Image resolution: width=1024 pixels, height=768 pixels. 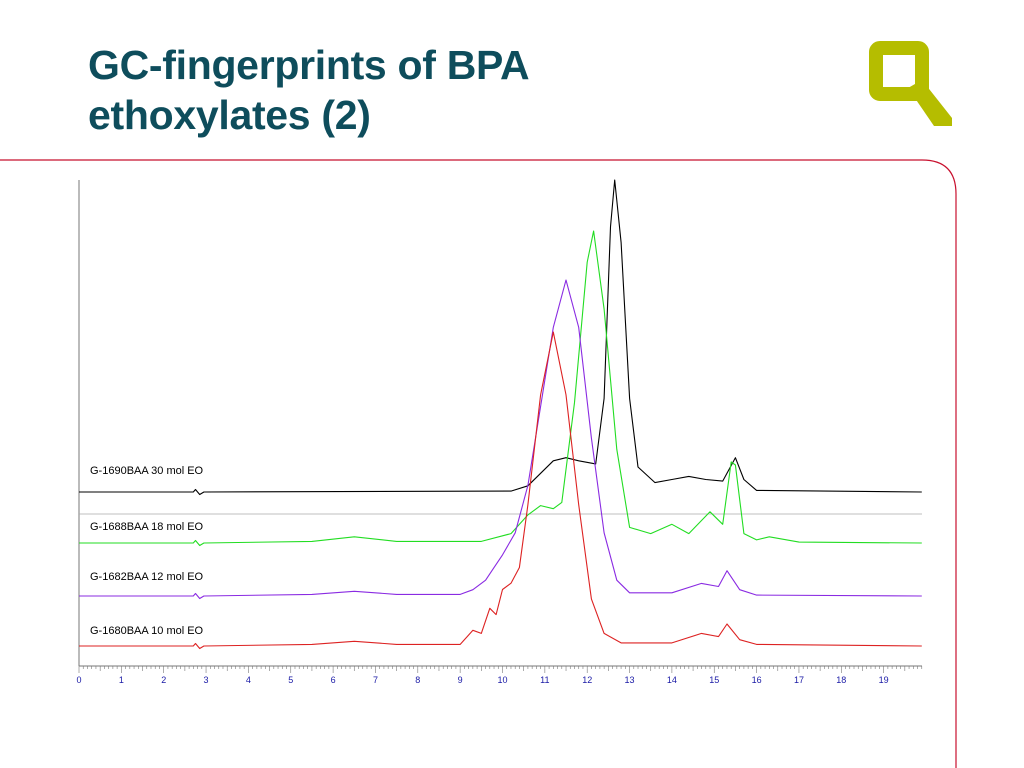 What do you see at coordinates (206, 680) in the screenshot?
I see `x-tick-label: 3` at bounding box center [206, 680].